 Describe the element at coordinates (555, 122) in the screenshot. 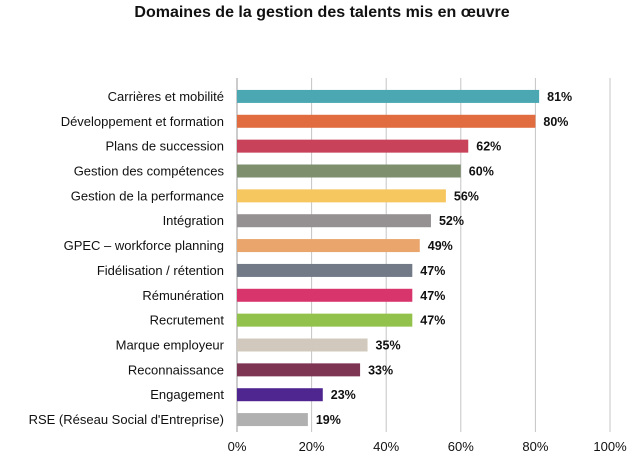

I see `value-label: 80%` at that location.